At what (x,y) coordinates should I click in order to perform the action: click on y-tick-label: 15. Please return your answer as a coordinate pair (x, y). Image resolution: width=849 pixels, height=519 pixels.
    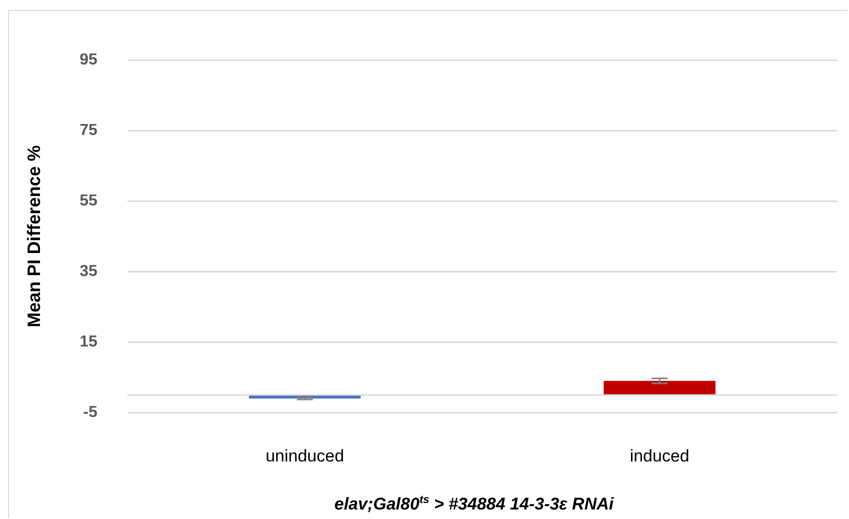
    Looking at the image, I should click on (89, 341).